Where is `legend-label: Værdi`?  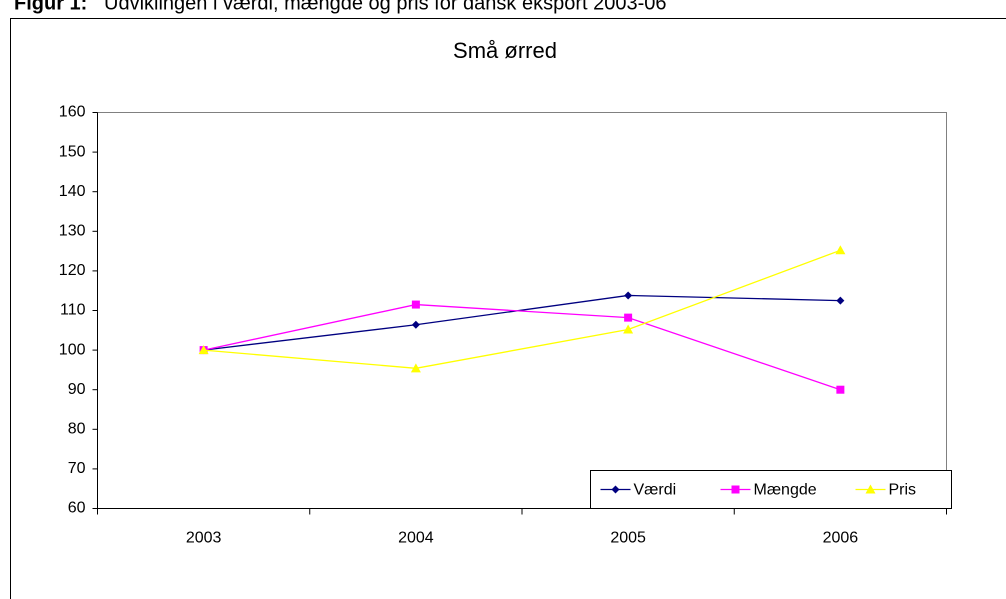 legend-label: Værdi is located at coordinates (655, 490).